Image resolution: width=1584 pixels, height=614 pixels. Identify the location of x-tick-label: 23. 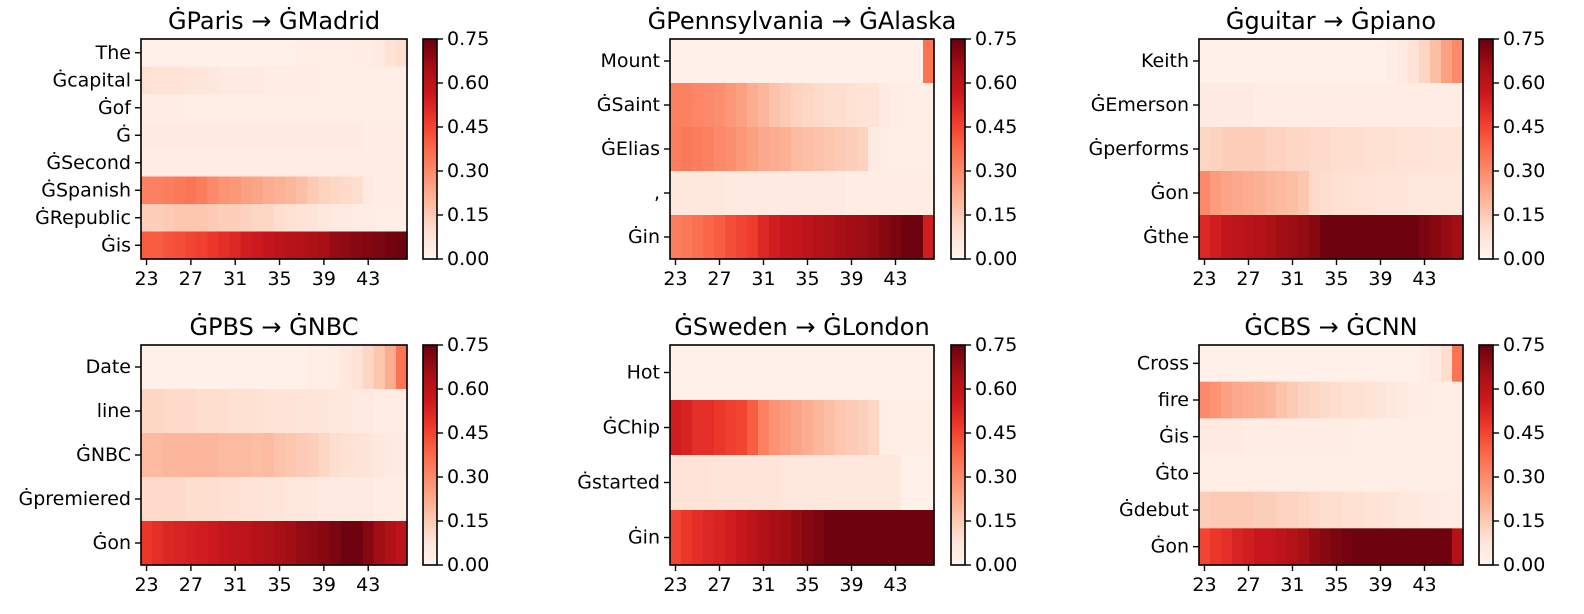
(146, 279).